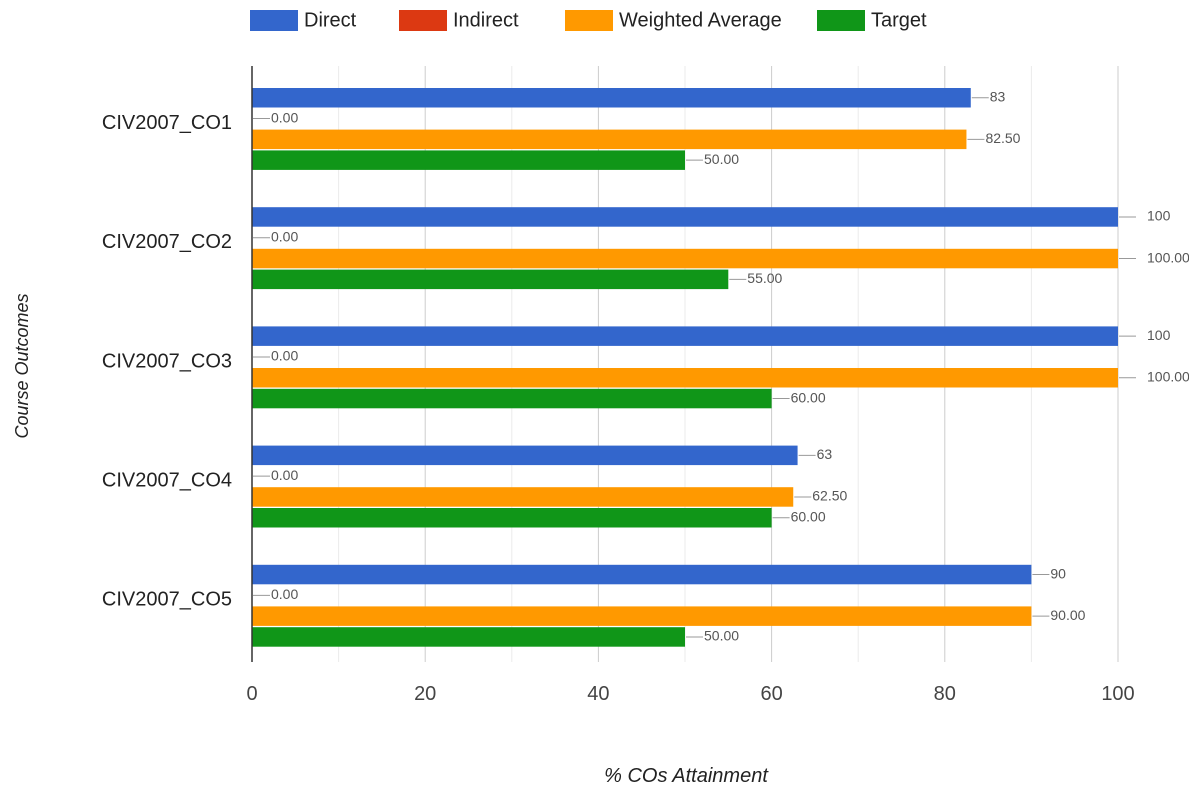  What do you see at coordinates (700, 20) in the screenshot?
I see `legend-label: Weighted Average` at bounding box center [700, 20].